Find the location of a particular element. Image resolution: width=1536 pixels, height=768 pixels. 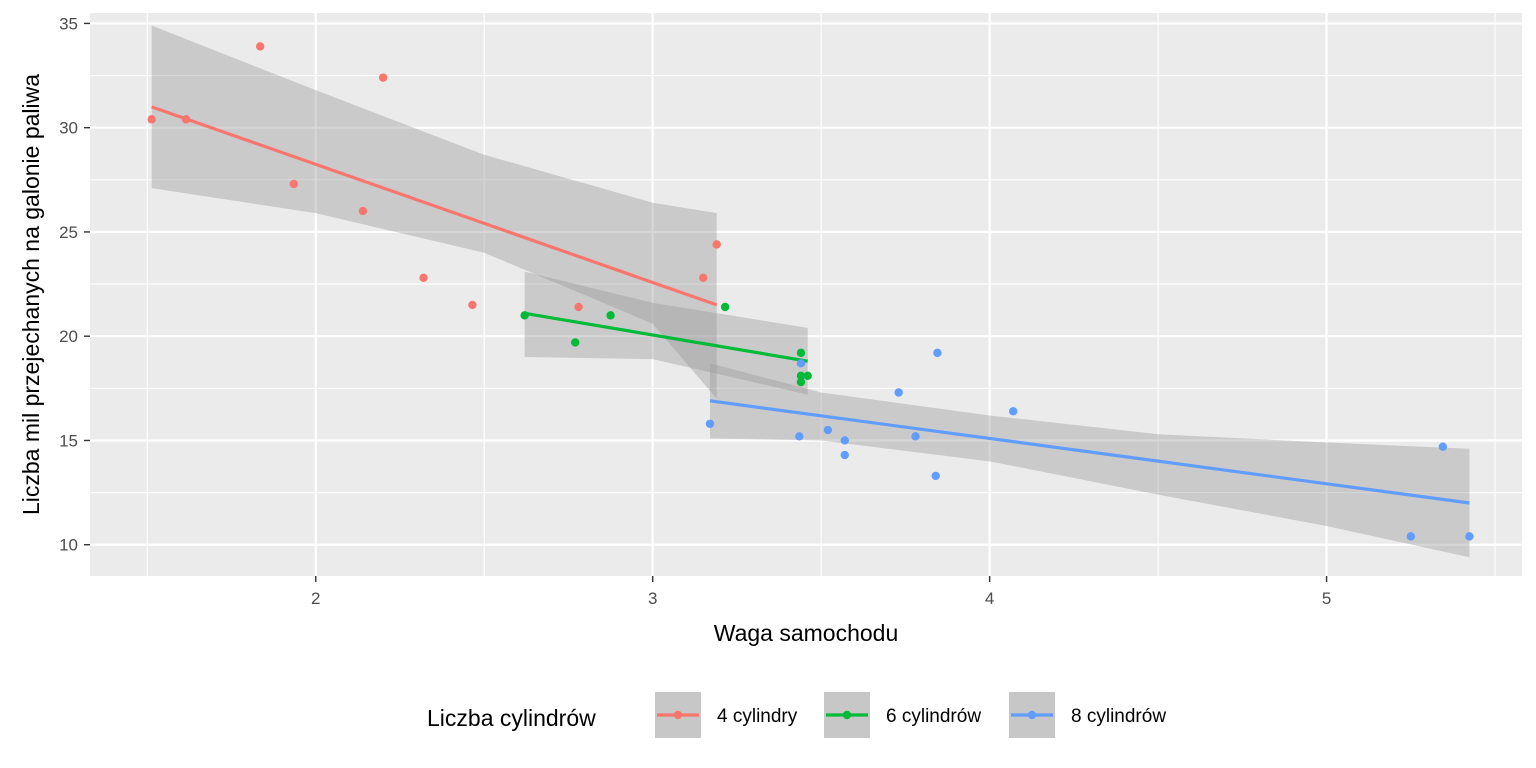

legend-label: 8 cylindrów is located at coordinates (1118, 716).